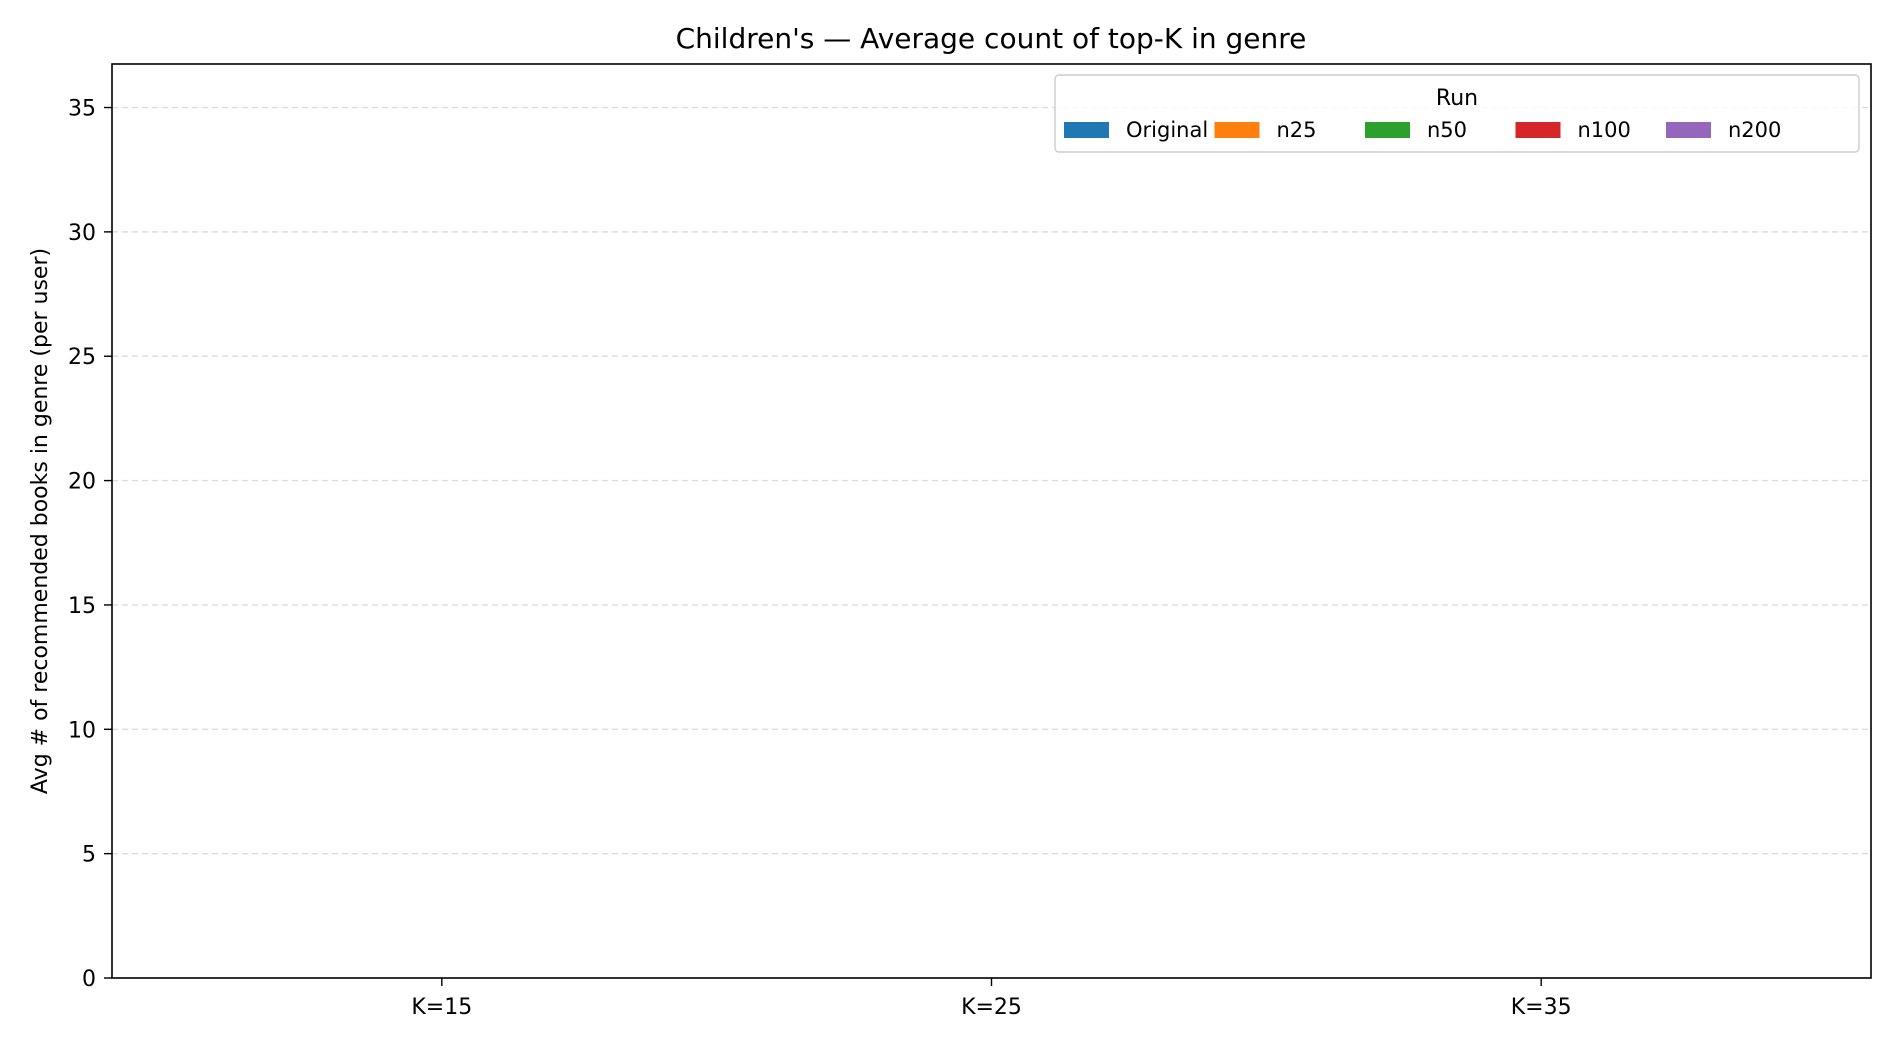 Image resolution: width=1890 pixels, height=1048 pixels. Describe the element at coordinates (89, 855) in the screenshot. I see `y-tick-label: 5` at that location.